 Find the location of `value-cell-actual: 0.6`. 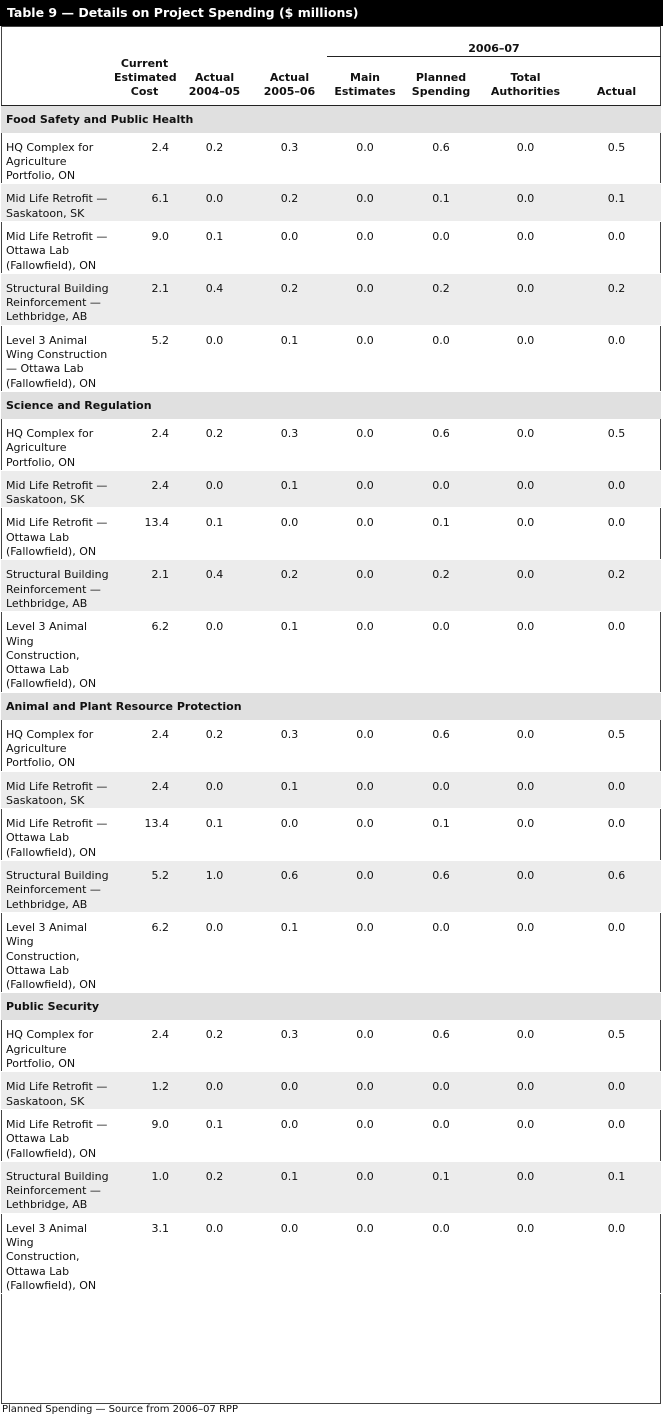

value-cell-actual: 0.6 is located at coordinates (616, 886).